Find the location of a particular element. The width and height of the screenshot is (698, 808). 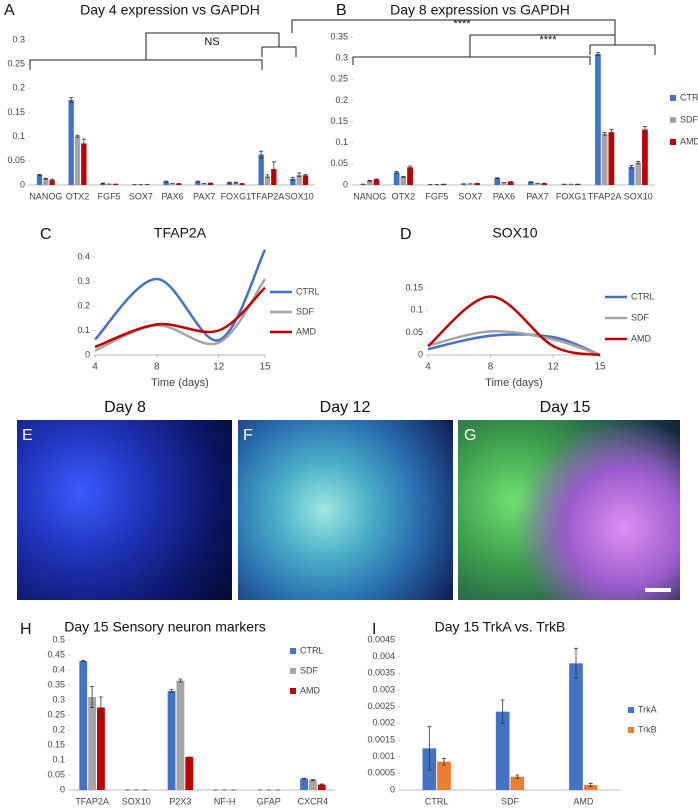

y-tick-label: 0.0035 is located at coordinates (381, 673).